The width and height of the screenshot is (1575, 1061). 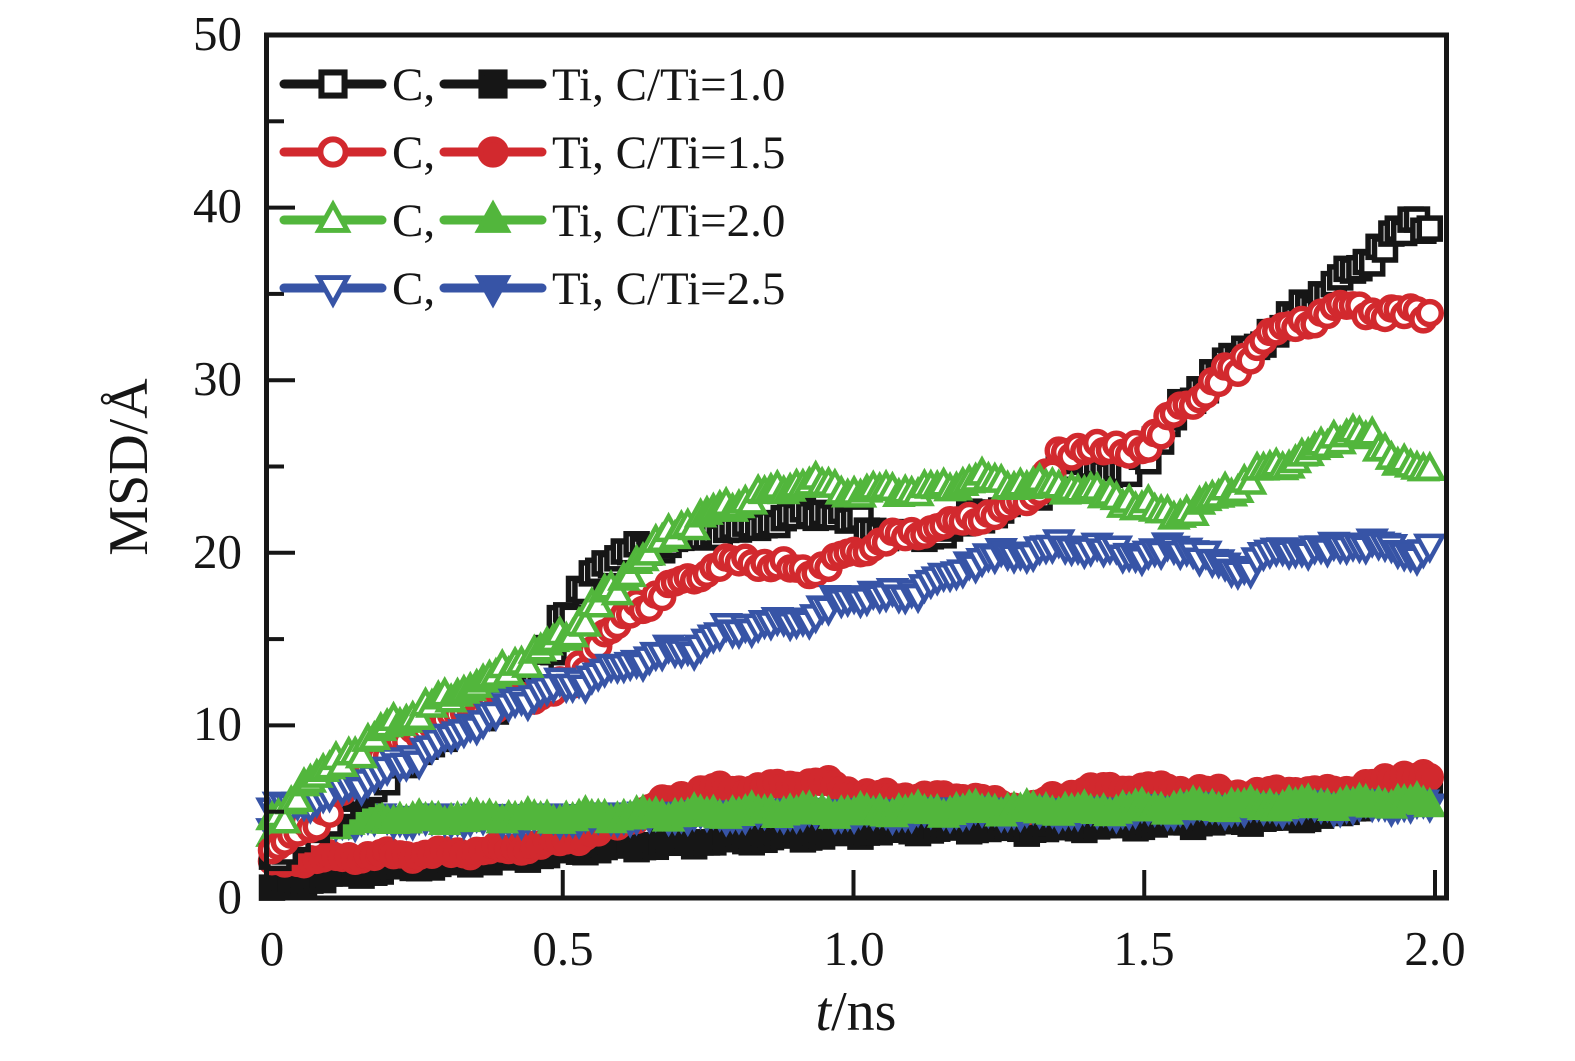 What do you see at coordinates (668, 153) in the screenshot?
I see `legend-ti-label-2: Ti, C/Ti=1.5` at bounding box center [668, 153].